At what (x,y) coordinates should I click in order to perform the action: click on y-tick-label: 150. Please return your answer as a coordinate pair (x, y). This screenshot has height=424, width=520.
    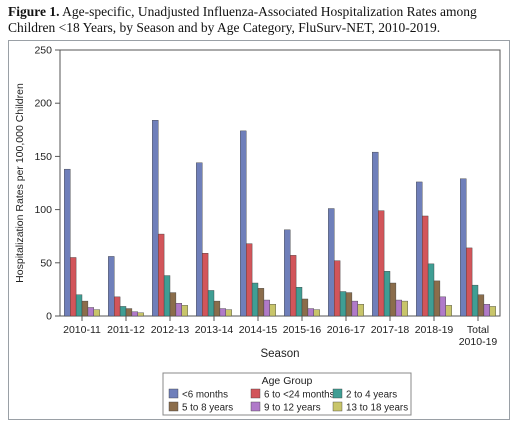
    Looking at the image, I should click on (43, 157).